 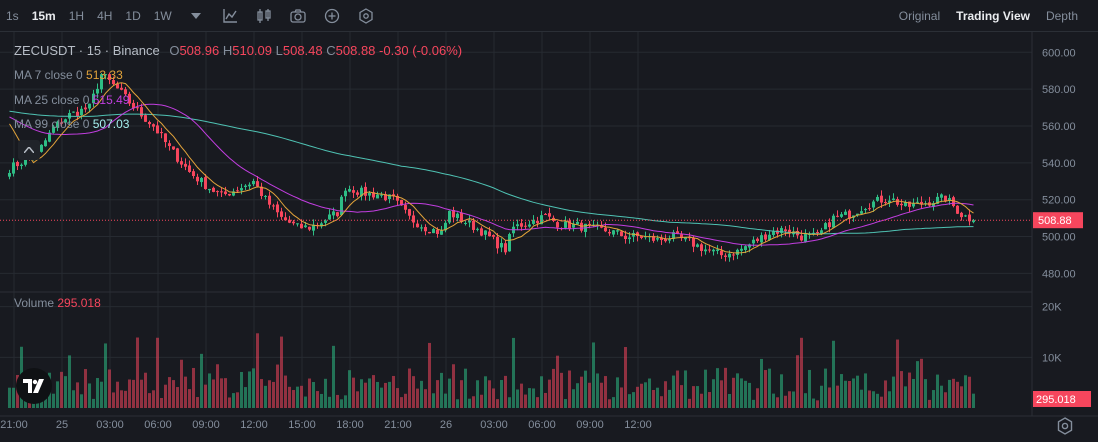 I want to click on timeframe-1d: 1D, so click(x=133, y=15).